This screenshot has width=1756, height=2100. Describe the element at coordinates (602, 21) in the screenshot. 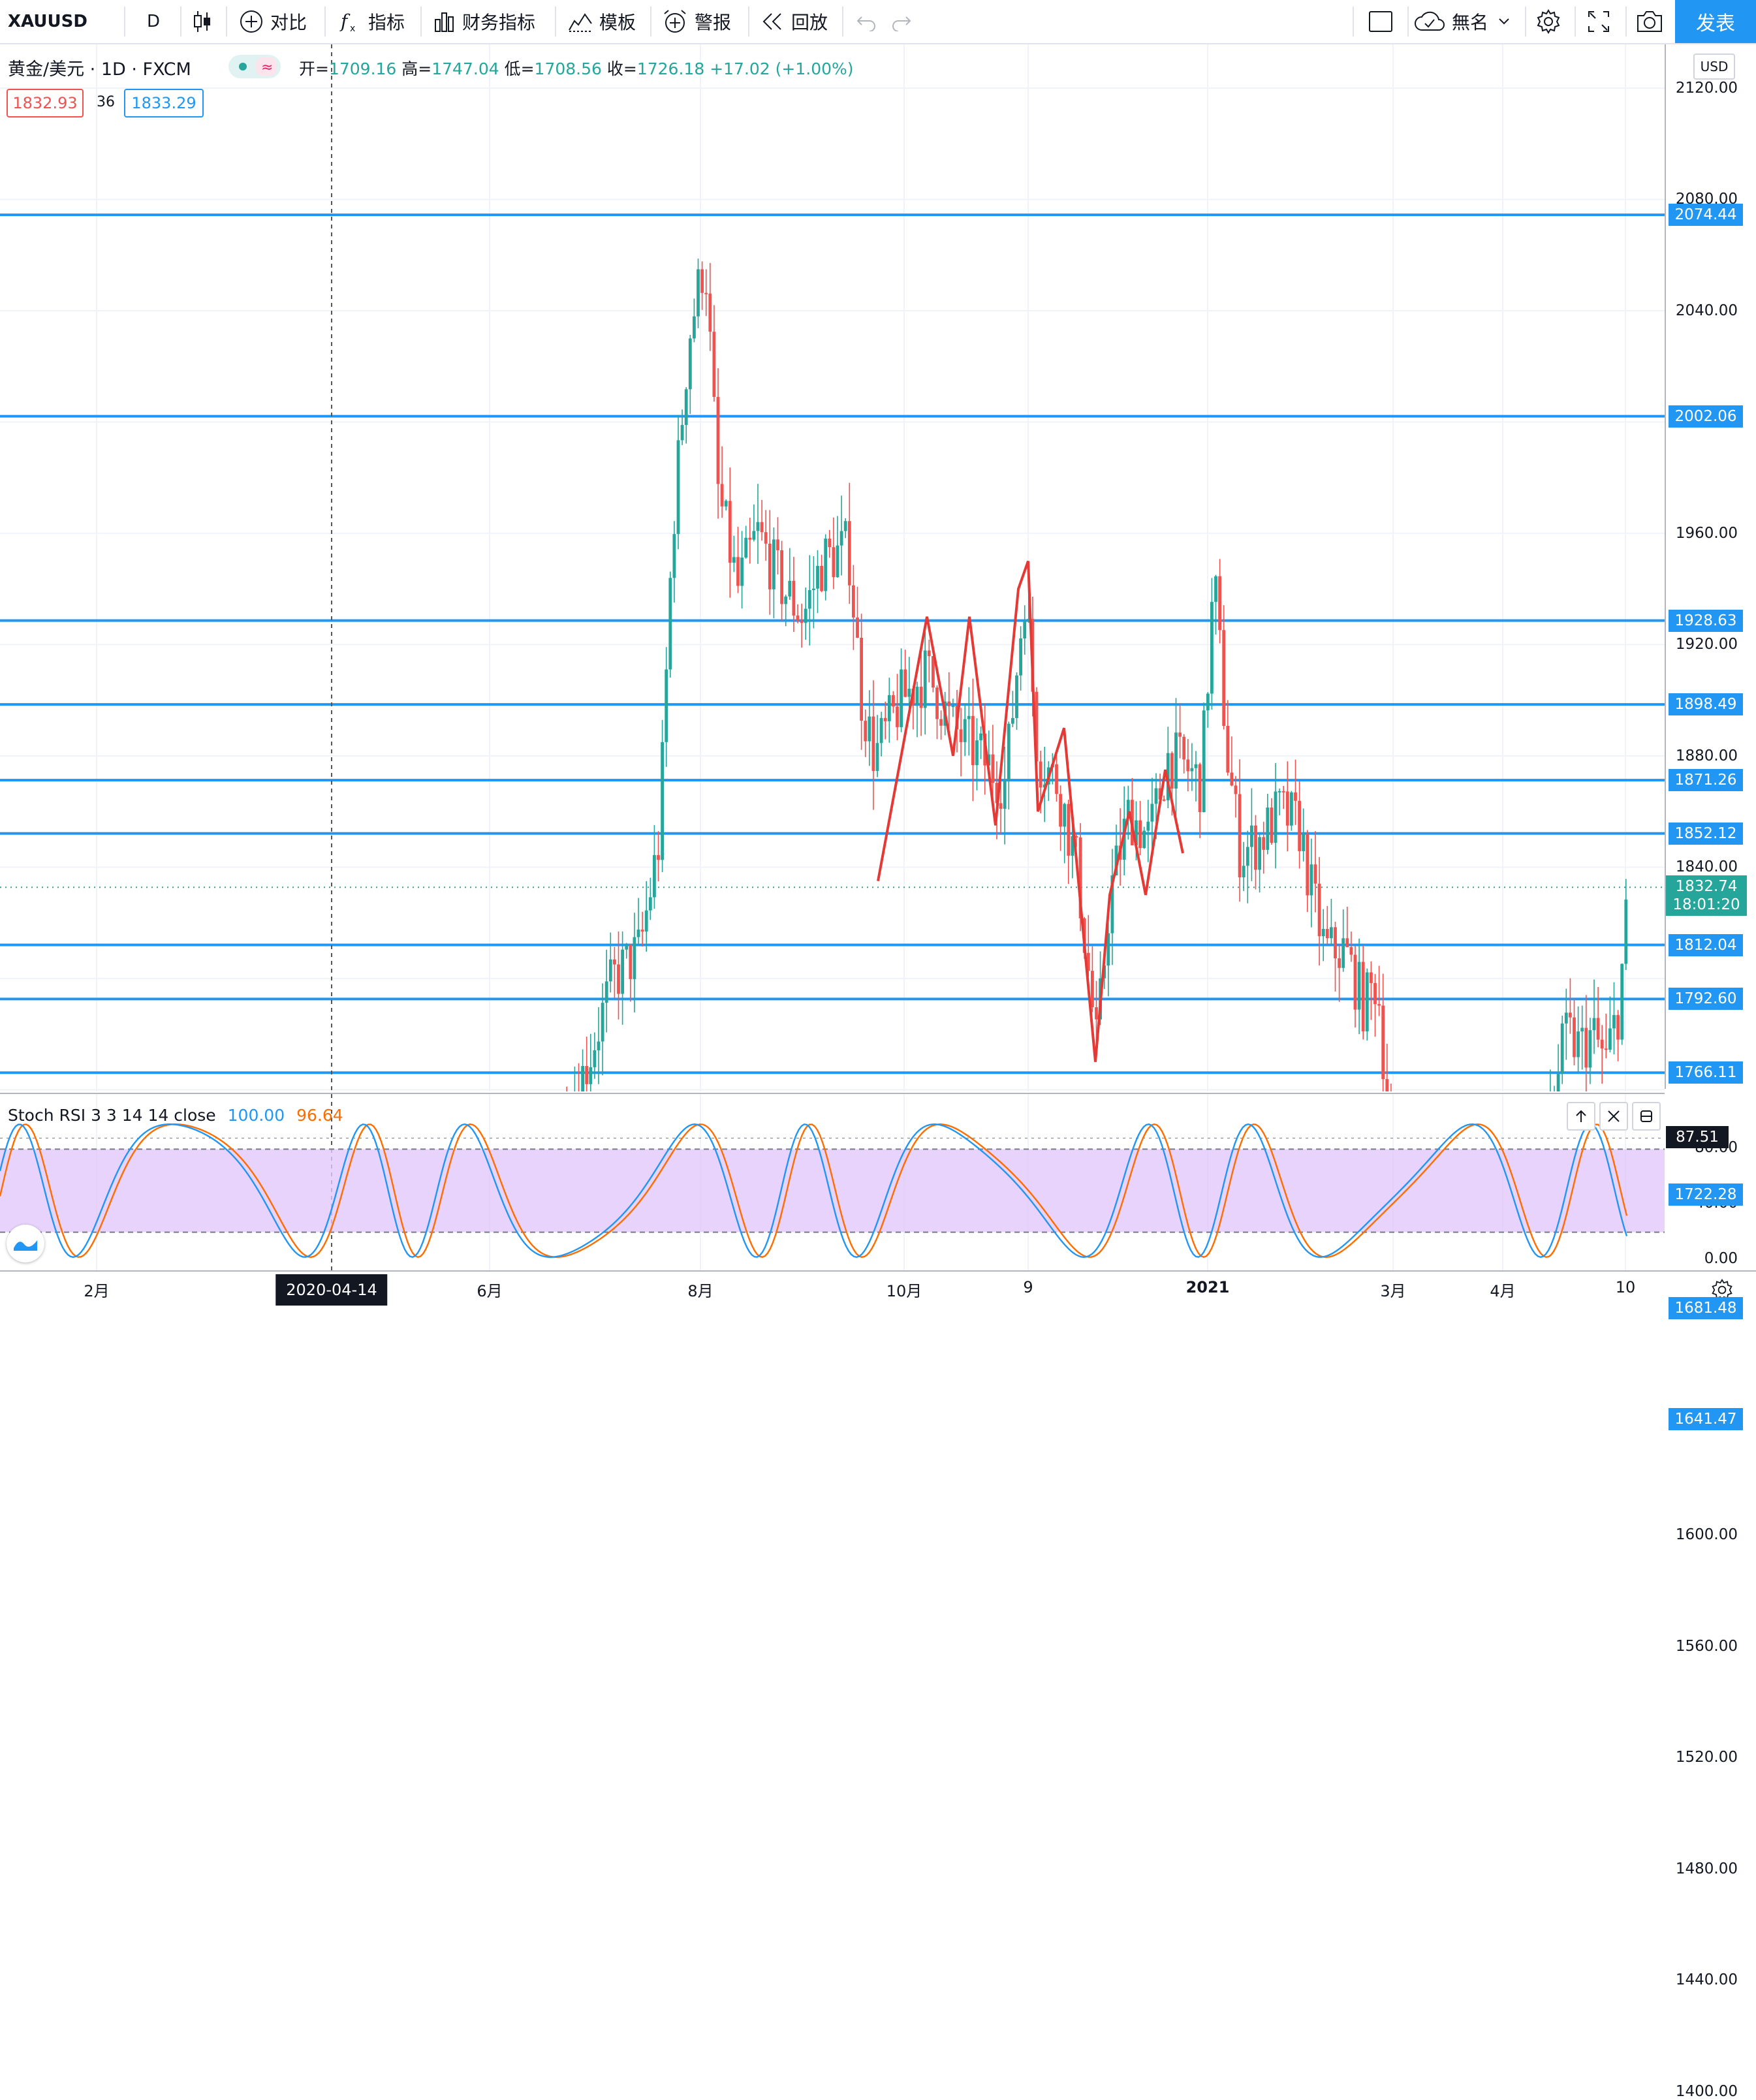

I see `templates-button: 模板` at that location.